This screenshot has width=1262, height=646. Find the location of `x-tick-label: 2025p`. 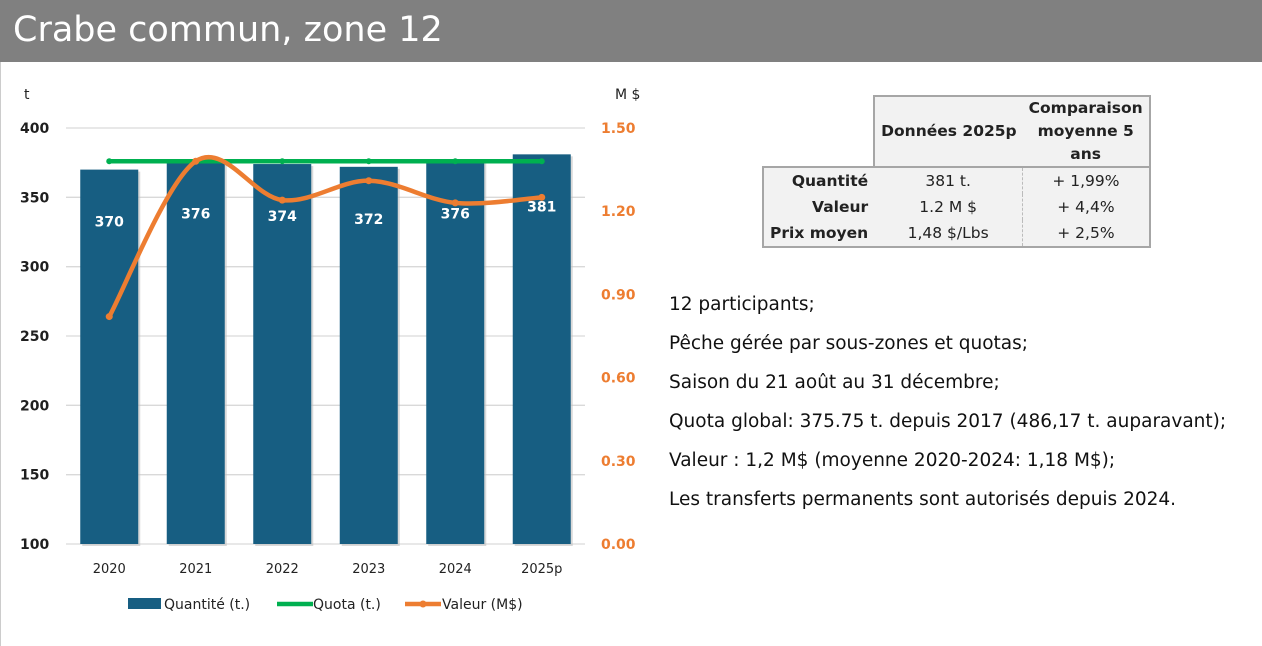

x-tick-label: 2025p is located at coordinates (541, 569).